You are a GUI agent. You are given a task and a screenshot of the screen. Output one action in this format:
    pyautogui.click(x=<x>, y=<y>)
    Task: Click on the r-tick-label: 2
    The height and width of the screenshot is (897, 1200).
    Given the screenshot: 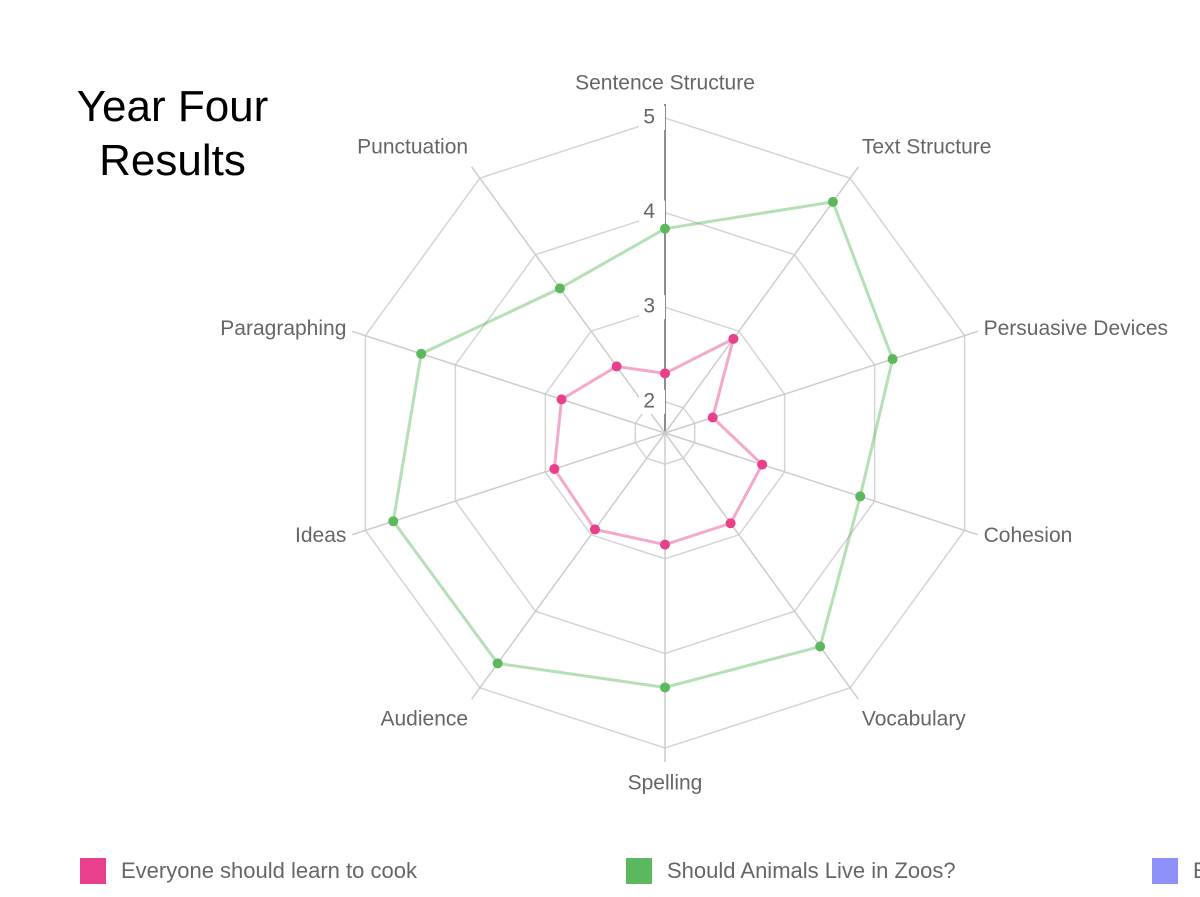 What is the action you would take?
    pyautogui.click(x=649, y=400)
    